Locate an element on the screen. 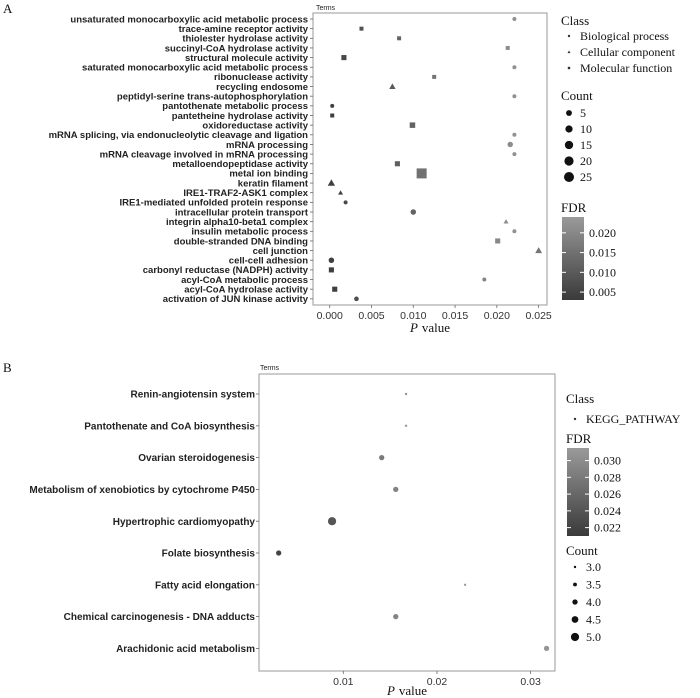 The image size is (700, 698). panel-b-fdr-tick-label: 0.028 is located at coordinates (607, 477).